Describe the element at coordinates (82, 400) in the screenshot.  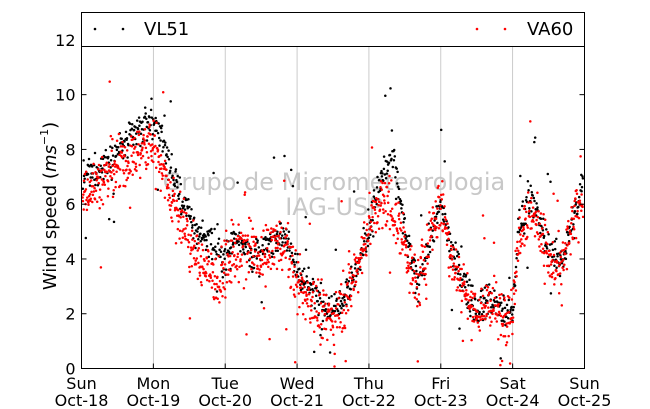
I see `x-tick-label-date: Oct-18` at that location.